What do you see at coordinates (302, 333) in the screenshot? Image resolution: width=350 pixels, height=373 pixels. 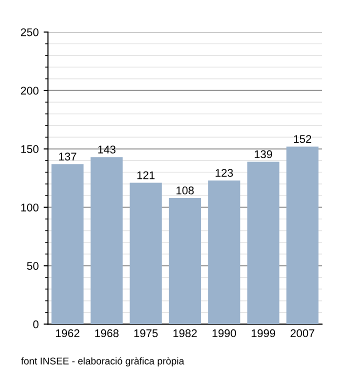 I see `x-tick-label: 2007` at bounding box center [302, 333].